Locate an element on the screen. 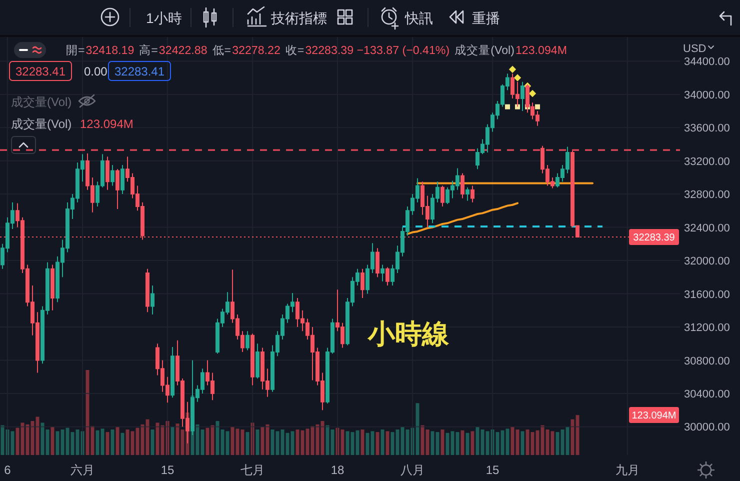 The image size is (740, 481). x-tick-label: 七月 is located at coordinates (252, 470).